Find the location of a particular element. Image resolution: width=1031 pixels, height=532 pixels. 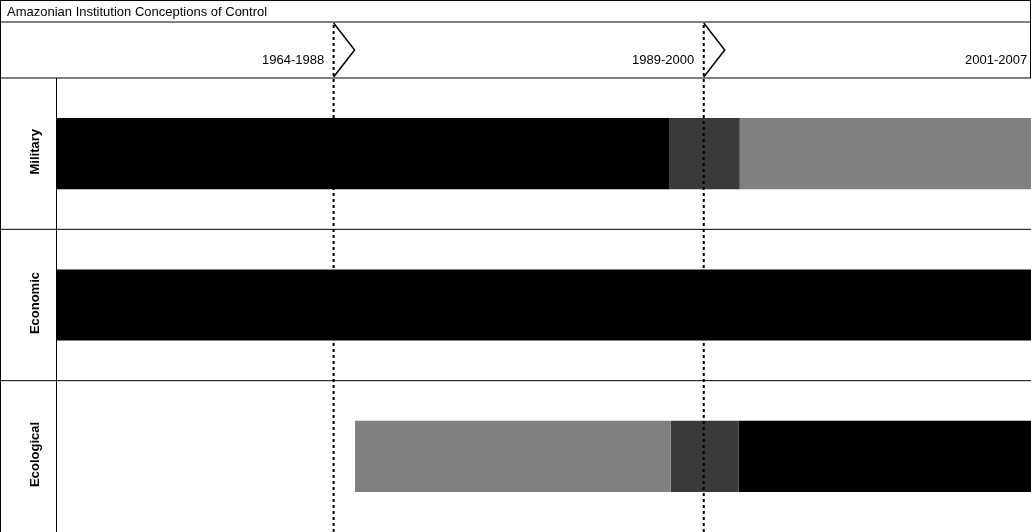

chart-title: Amazonian Institution Conceptions of Control is located at coordinates (137, 11).